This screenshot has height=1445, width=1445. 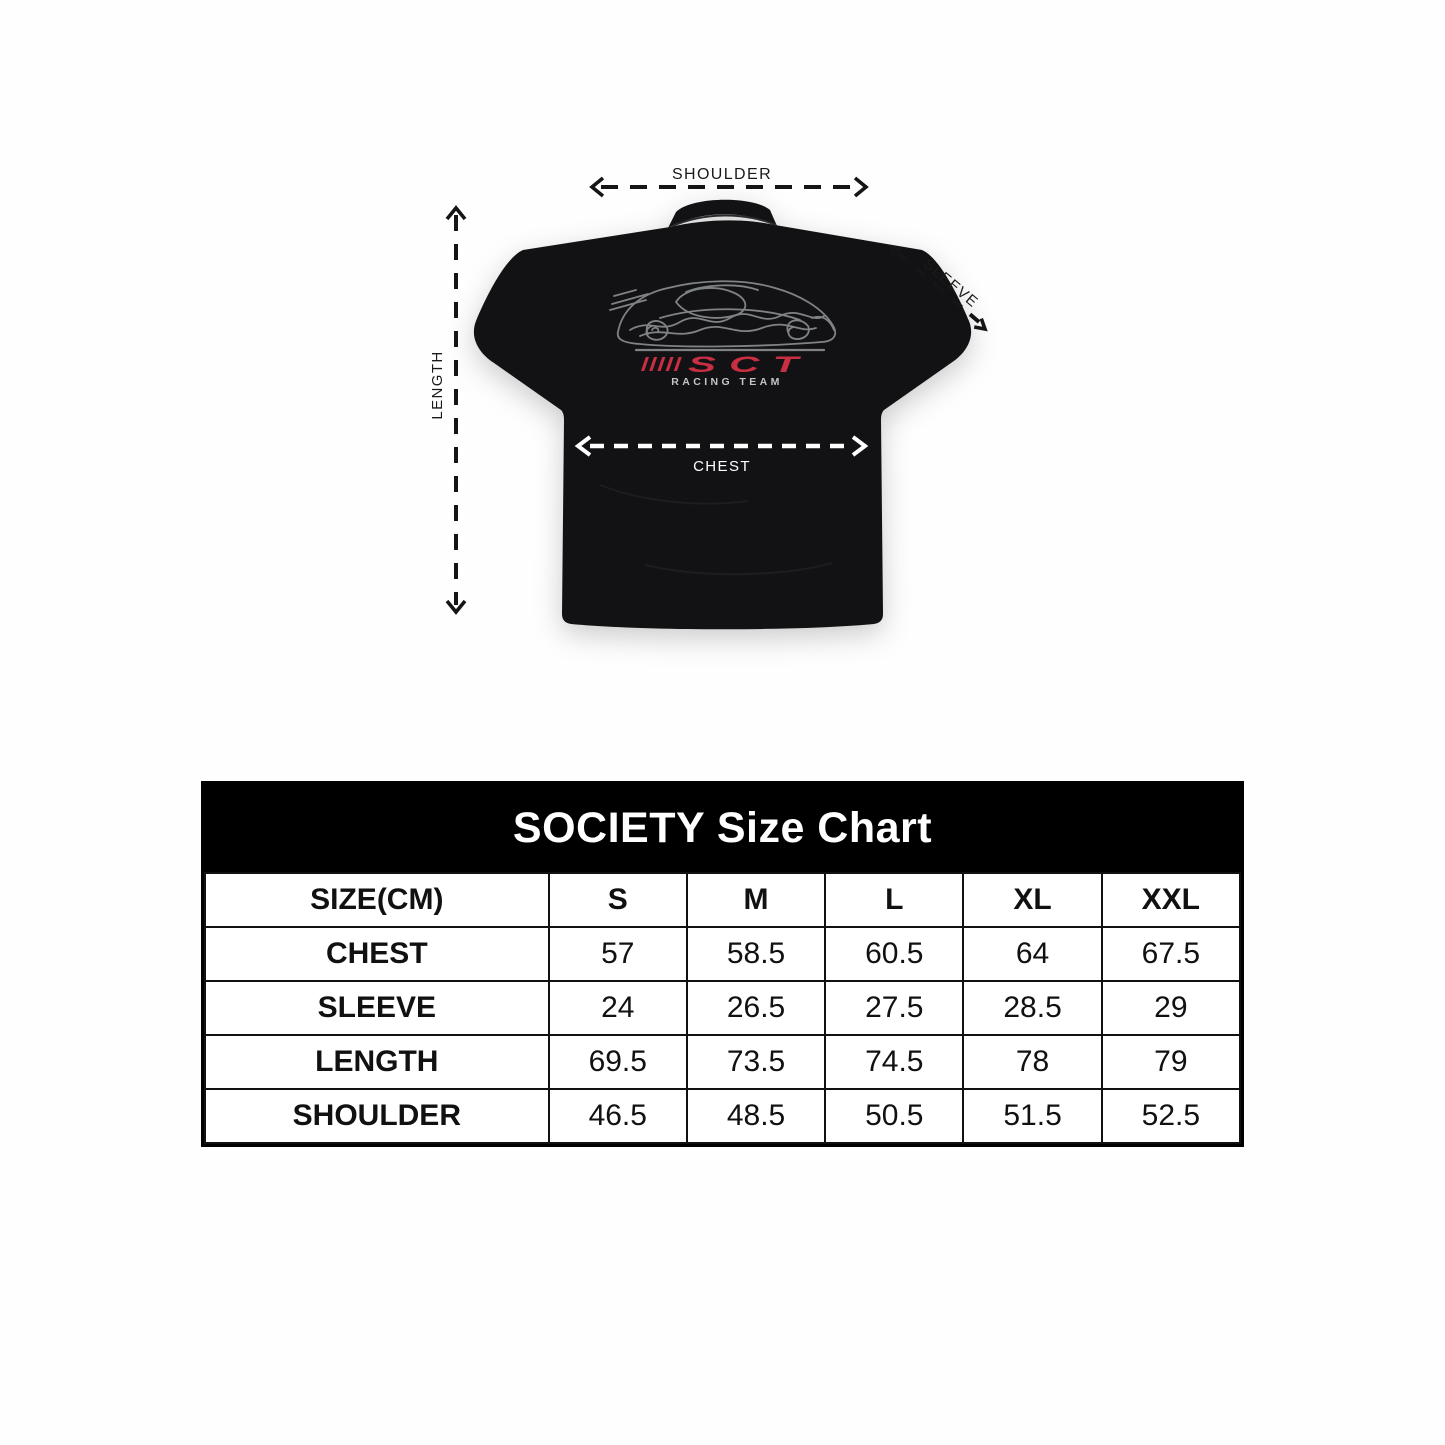 I want to click on tshirt-collar, so click(x=722, y=213).